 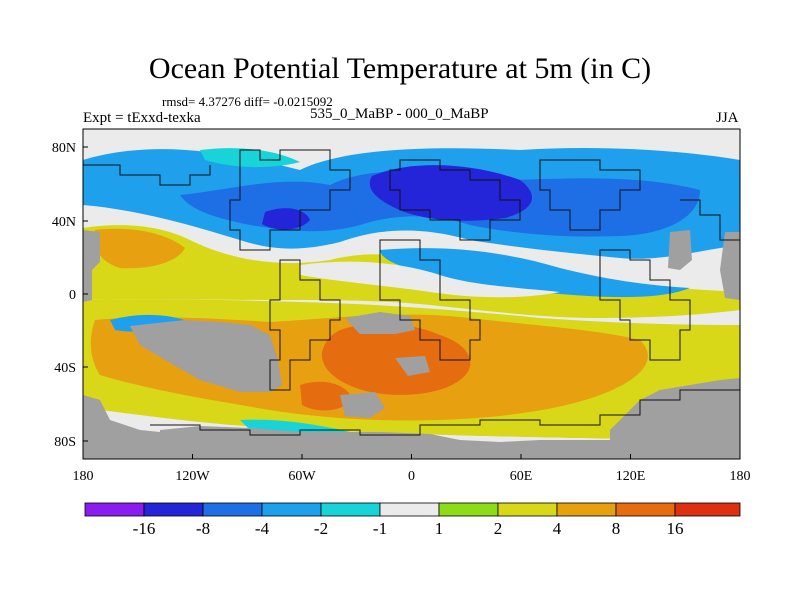 What do you see at coordinates (430, 279) in the screenshot?
I see `anomaly-region-neutral-equator` at bounding box center [430, 279].